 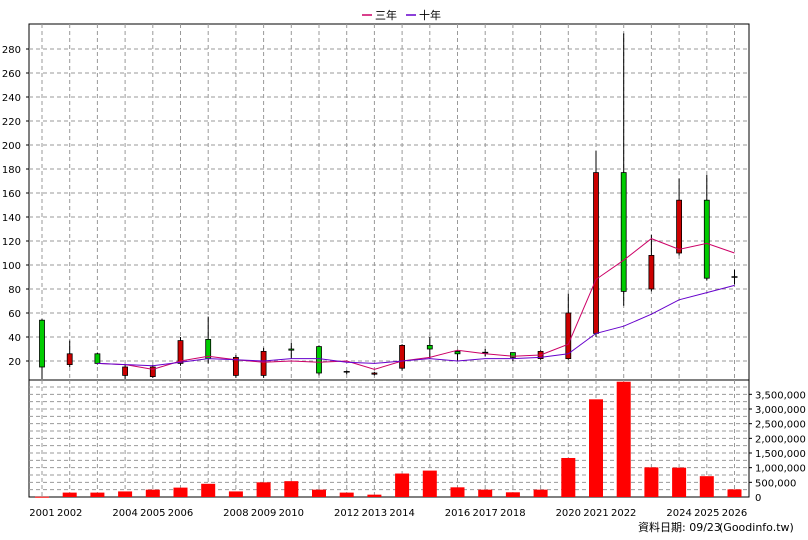 I want to click on x-tick-label: 2013, so click(x=374, y=513).